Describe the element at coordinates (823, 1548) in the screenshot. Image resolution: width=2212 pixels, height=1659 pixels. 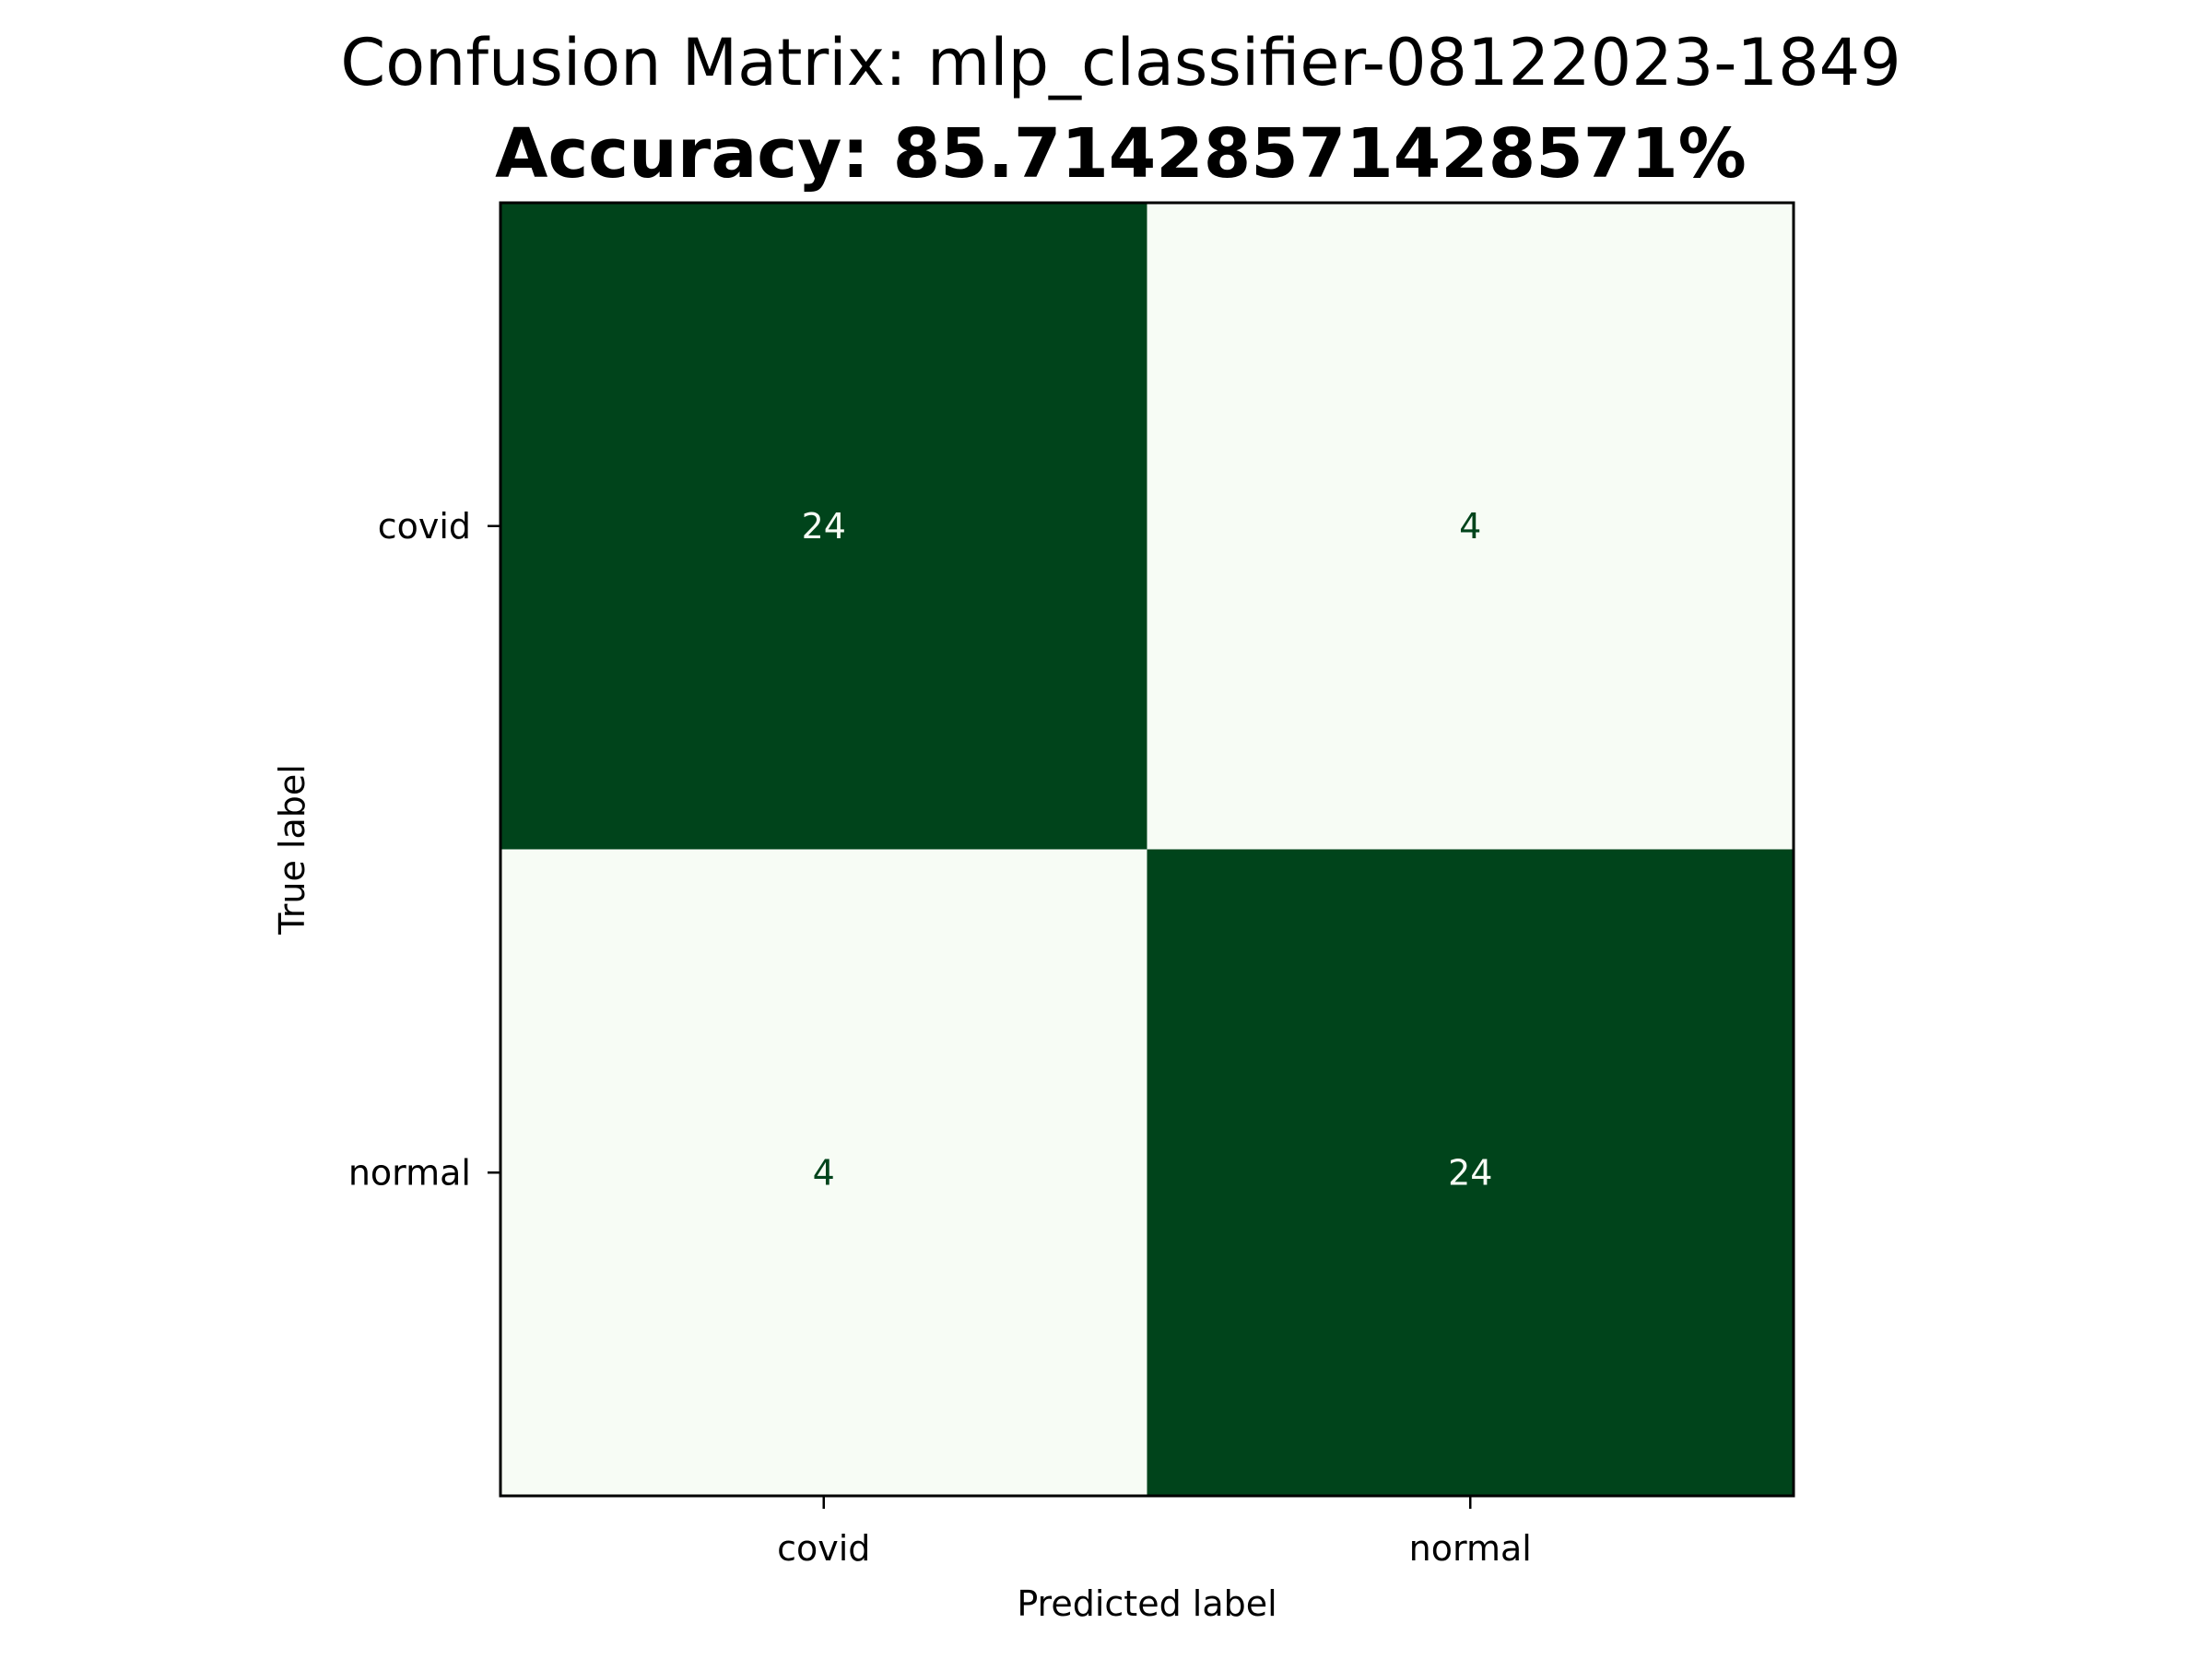
I see `x-tick-label-covid: covid` at that location.